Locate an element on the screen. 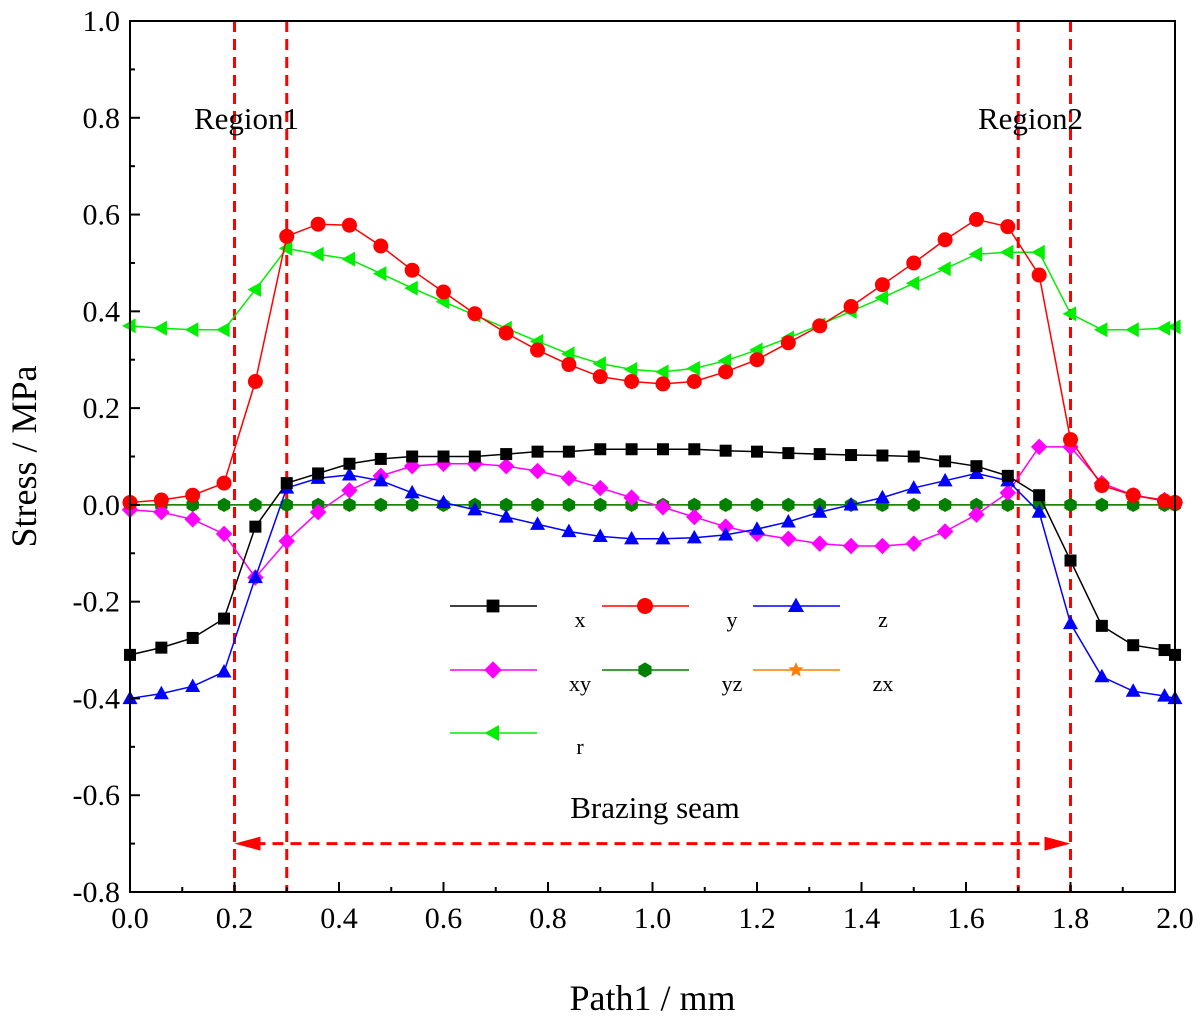 This screenshot has width=1200, height=1023. legend-label-y: y is located at coordinates (732, 619).